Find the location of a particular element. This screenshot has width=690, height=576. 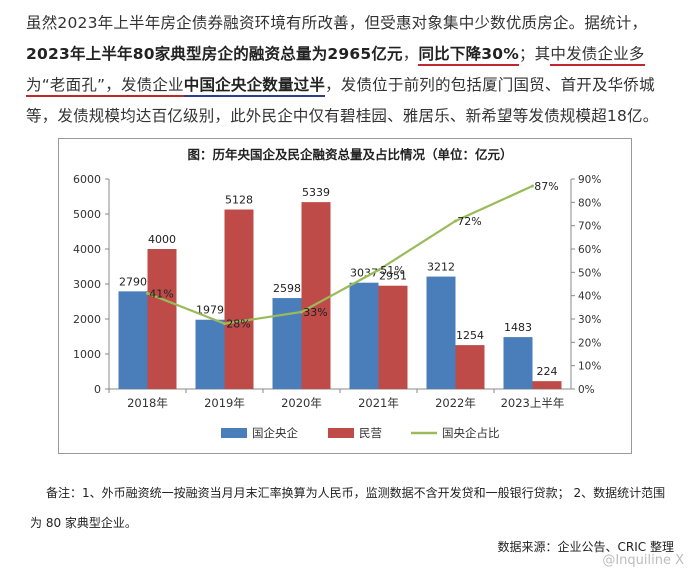

y-left-tick-label: 3000 is located at coordinates (87, 284).